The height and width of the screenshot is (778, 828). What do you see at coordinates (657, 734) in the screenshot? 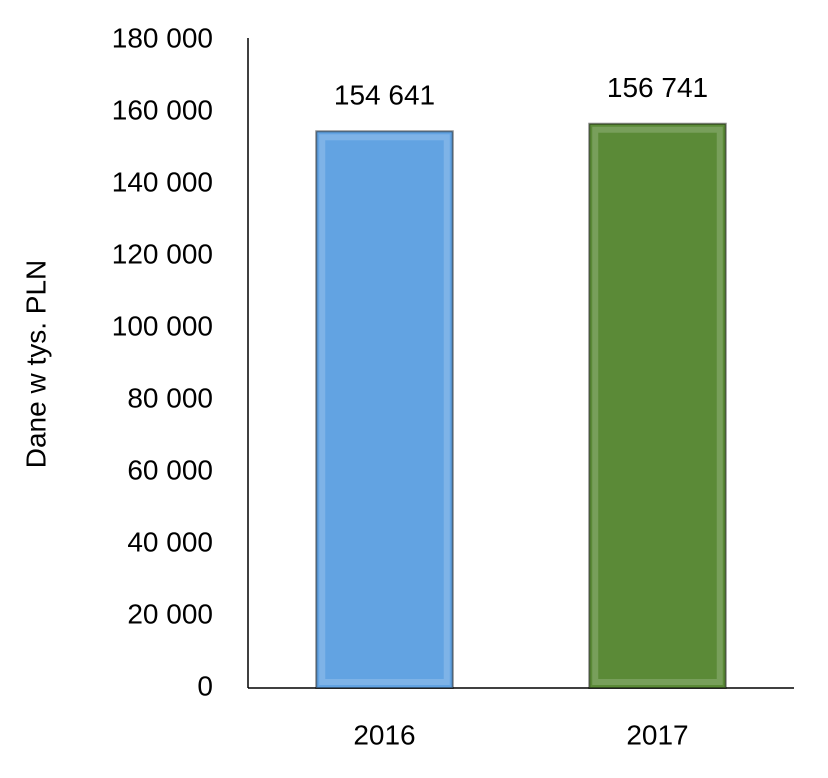
I see `x-tick-label: 2017` at bounding box center [657, 734].